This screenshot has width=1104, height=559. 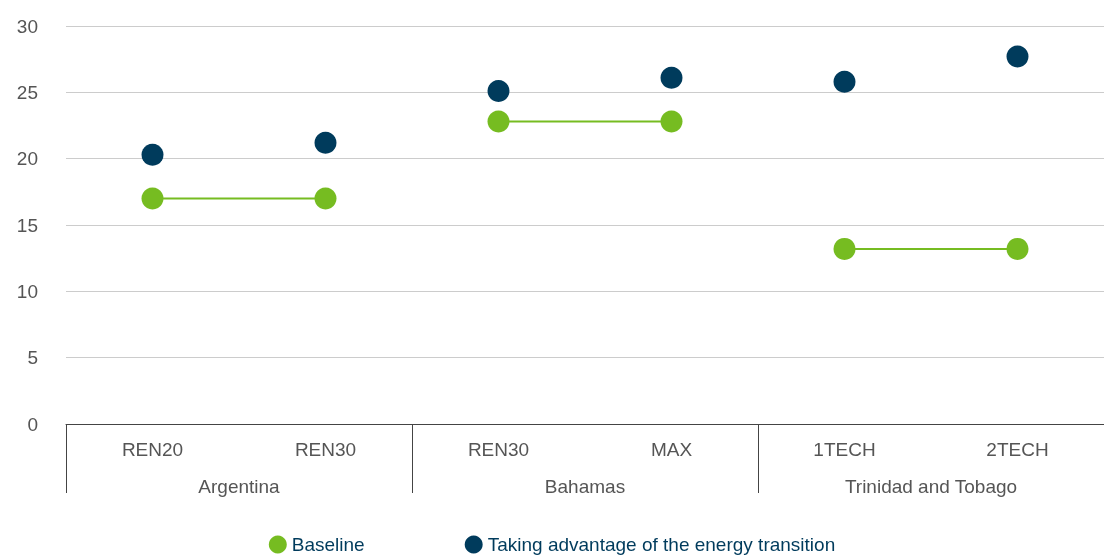 What do you see at coordinates (585, 486) in the screenshot?
I see `text: Bahamas` at bounding box center [585, 486].